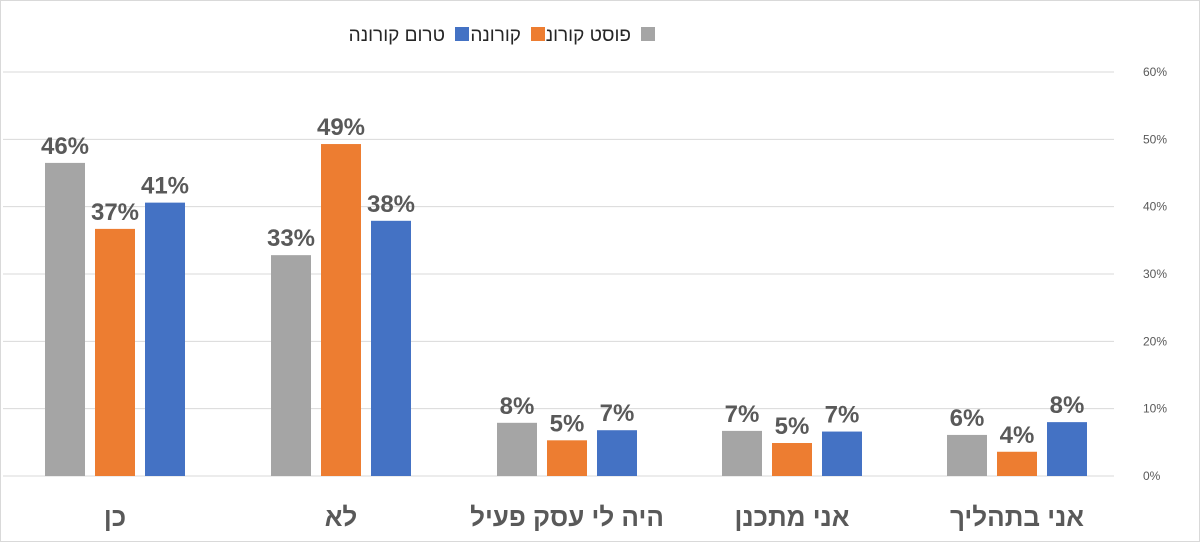  Describe the element at coordinates (1155, 341) in the screenshot. I see `y-tick-label: 20%` at that location.